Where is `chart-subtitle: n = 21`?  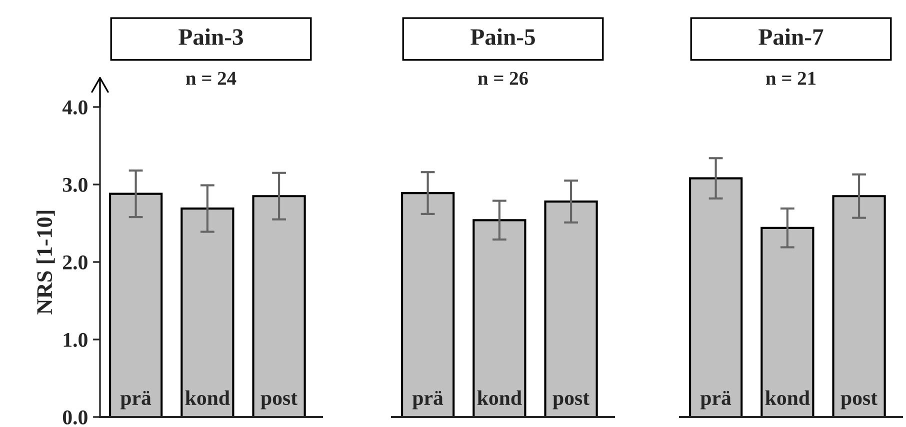 chart-subtitle: n = 21 is located at coordinates (791, 78).